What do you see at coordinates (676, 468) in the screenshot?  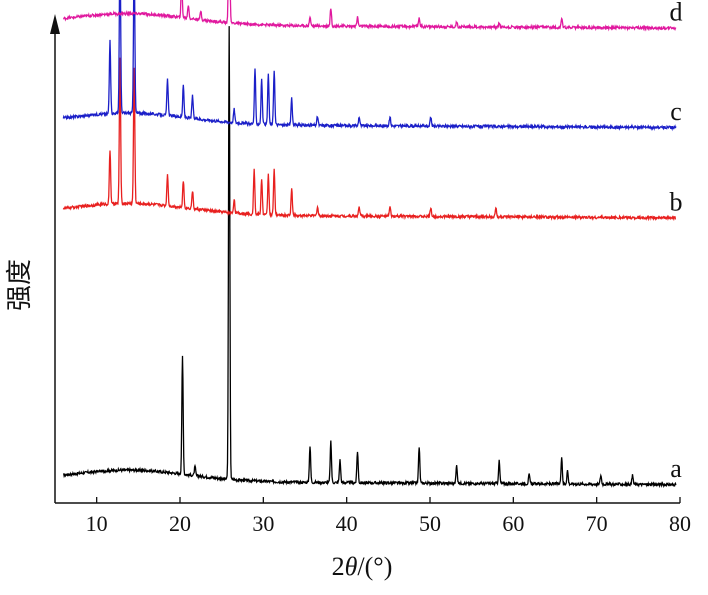 I see `series-label-a: a` at bounding box center [676, 468].